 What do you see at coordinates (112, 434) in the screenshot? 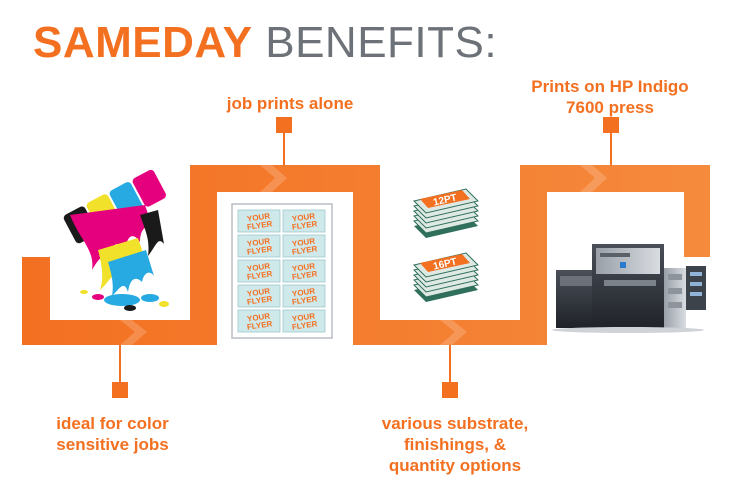
I see `benefit-label-color-sensitive: ideal for color sensitive jobs` at bounding box center [112, 434].